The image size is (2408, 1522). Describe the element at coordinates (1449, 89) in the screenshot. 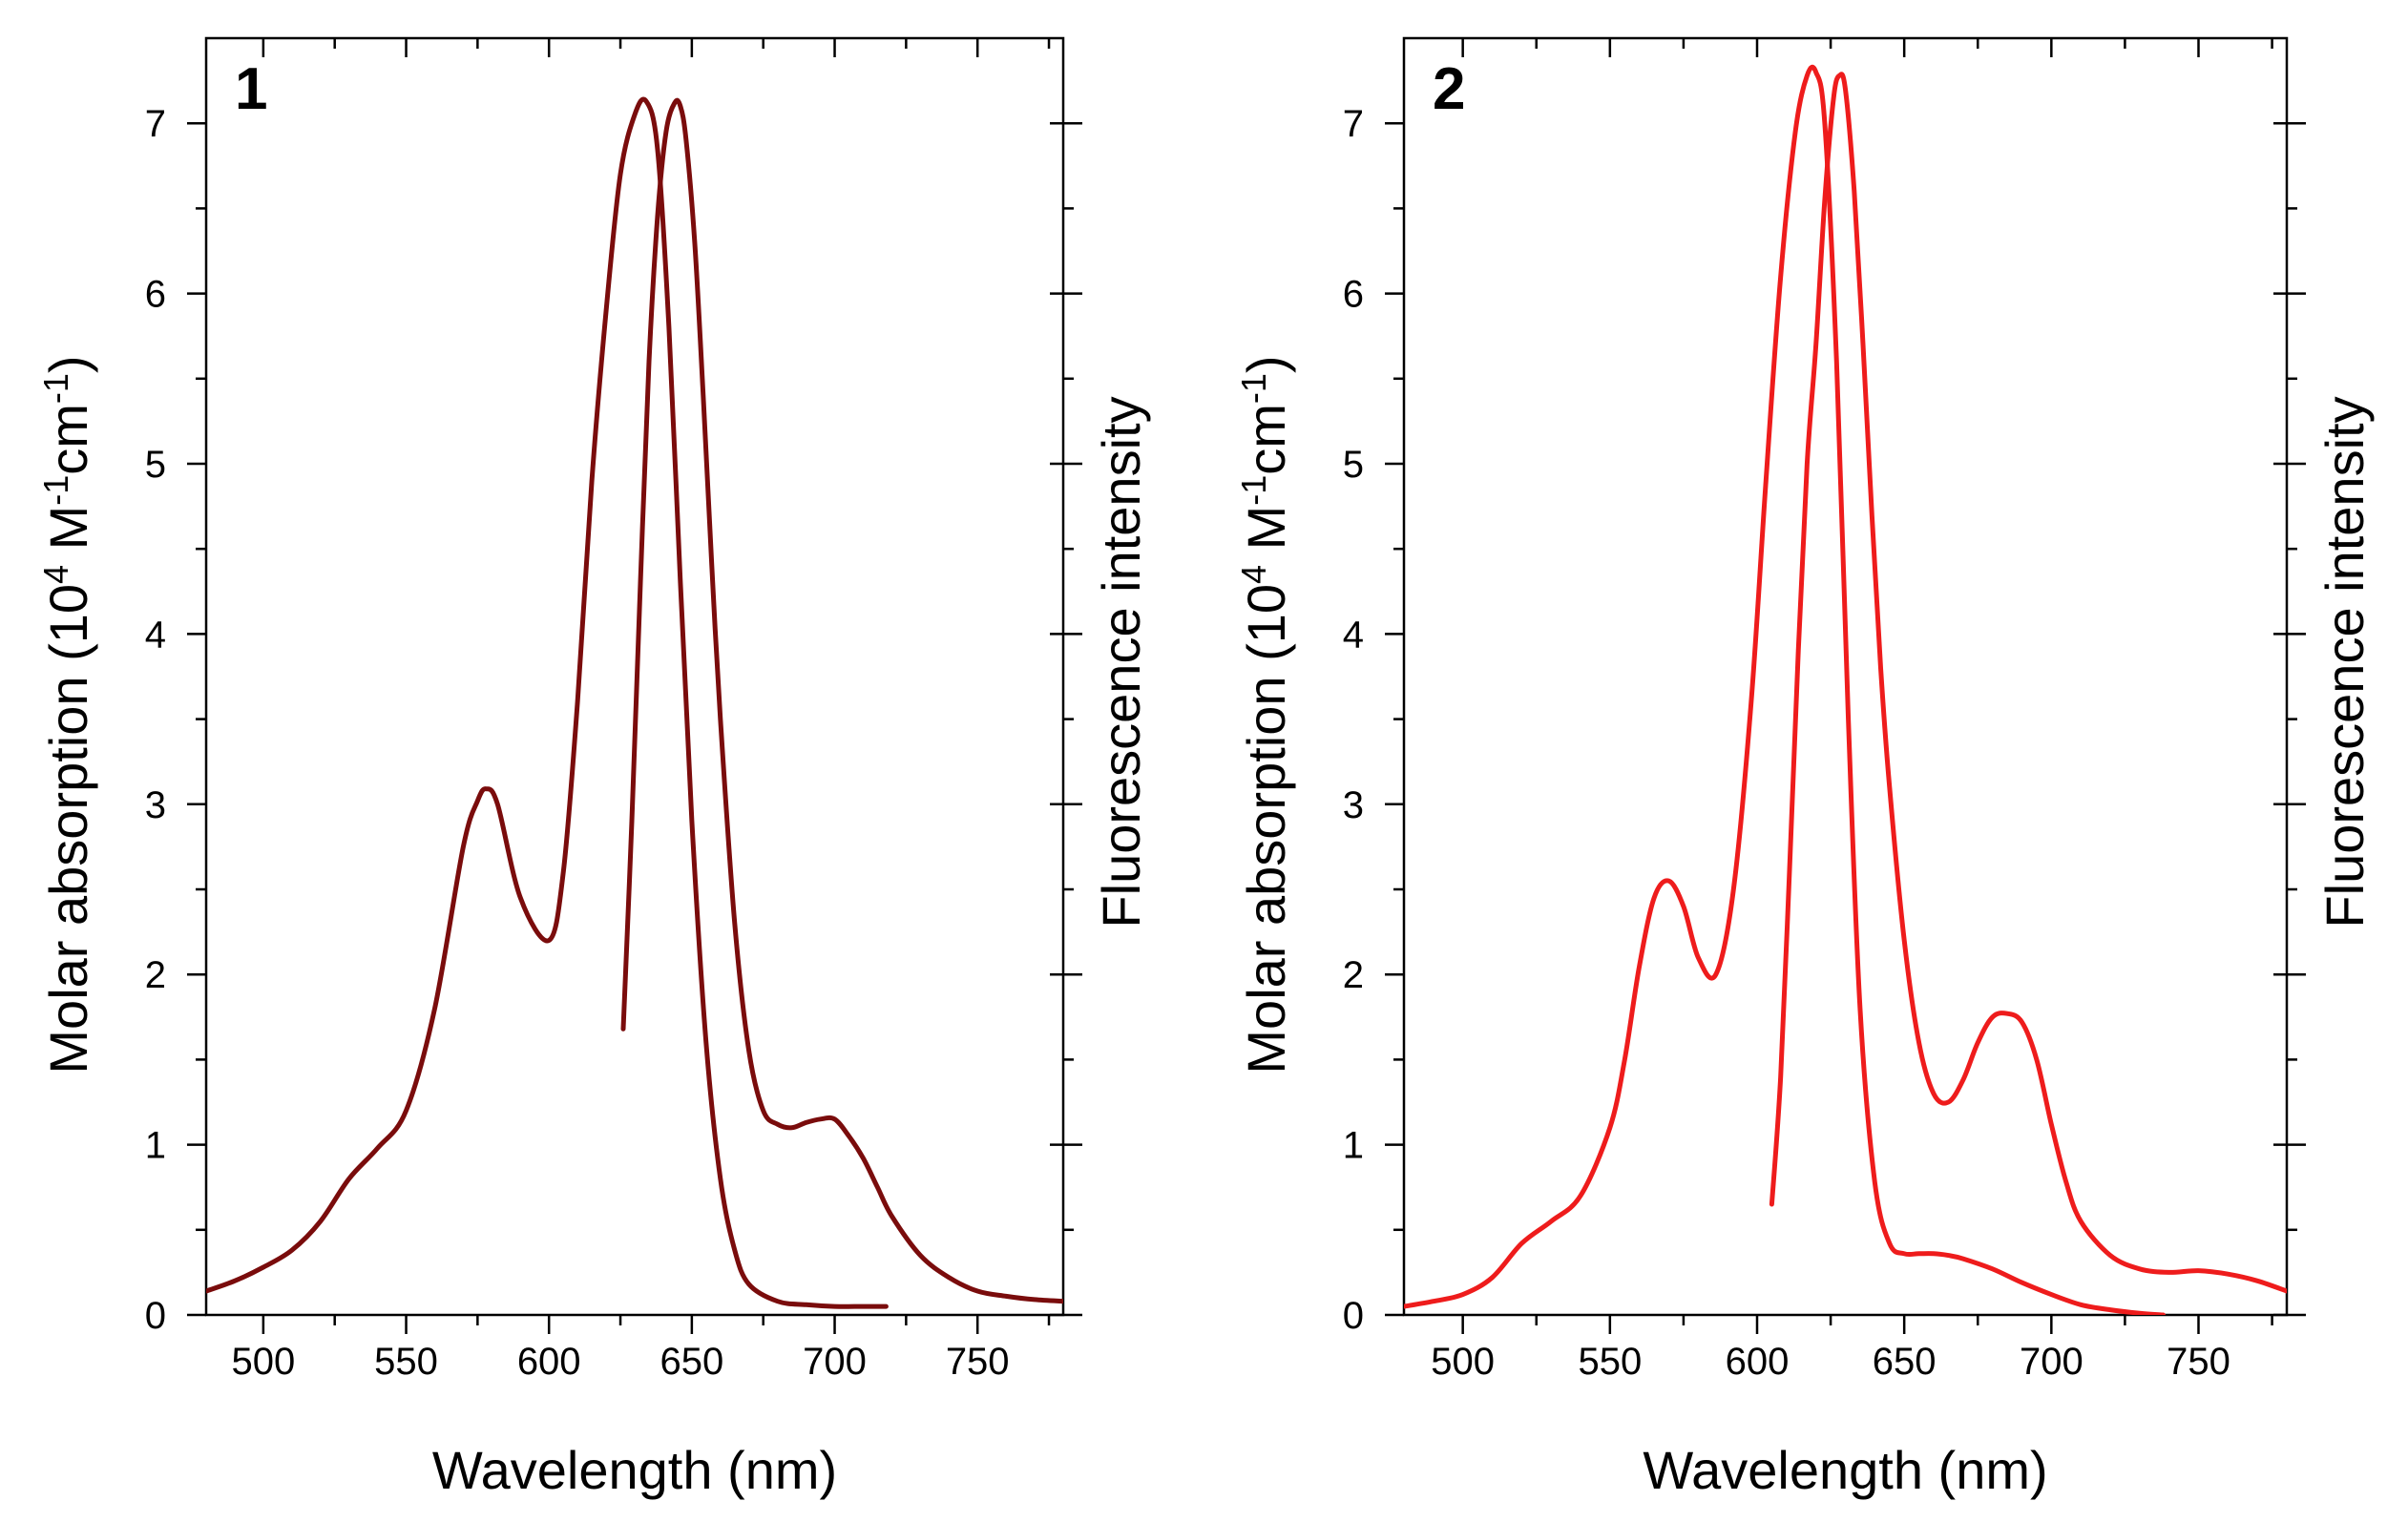

I see `panel-label: 2` at that location.